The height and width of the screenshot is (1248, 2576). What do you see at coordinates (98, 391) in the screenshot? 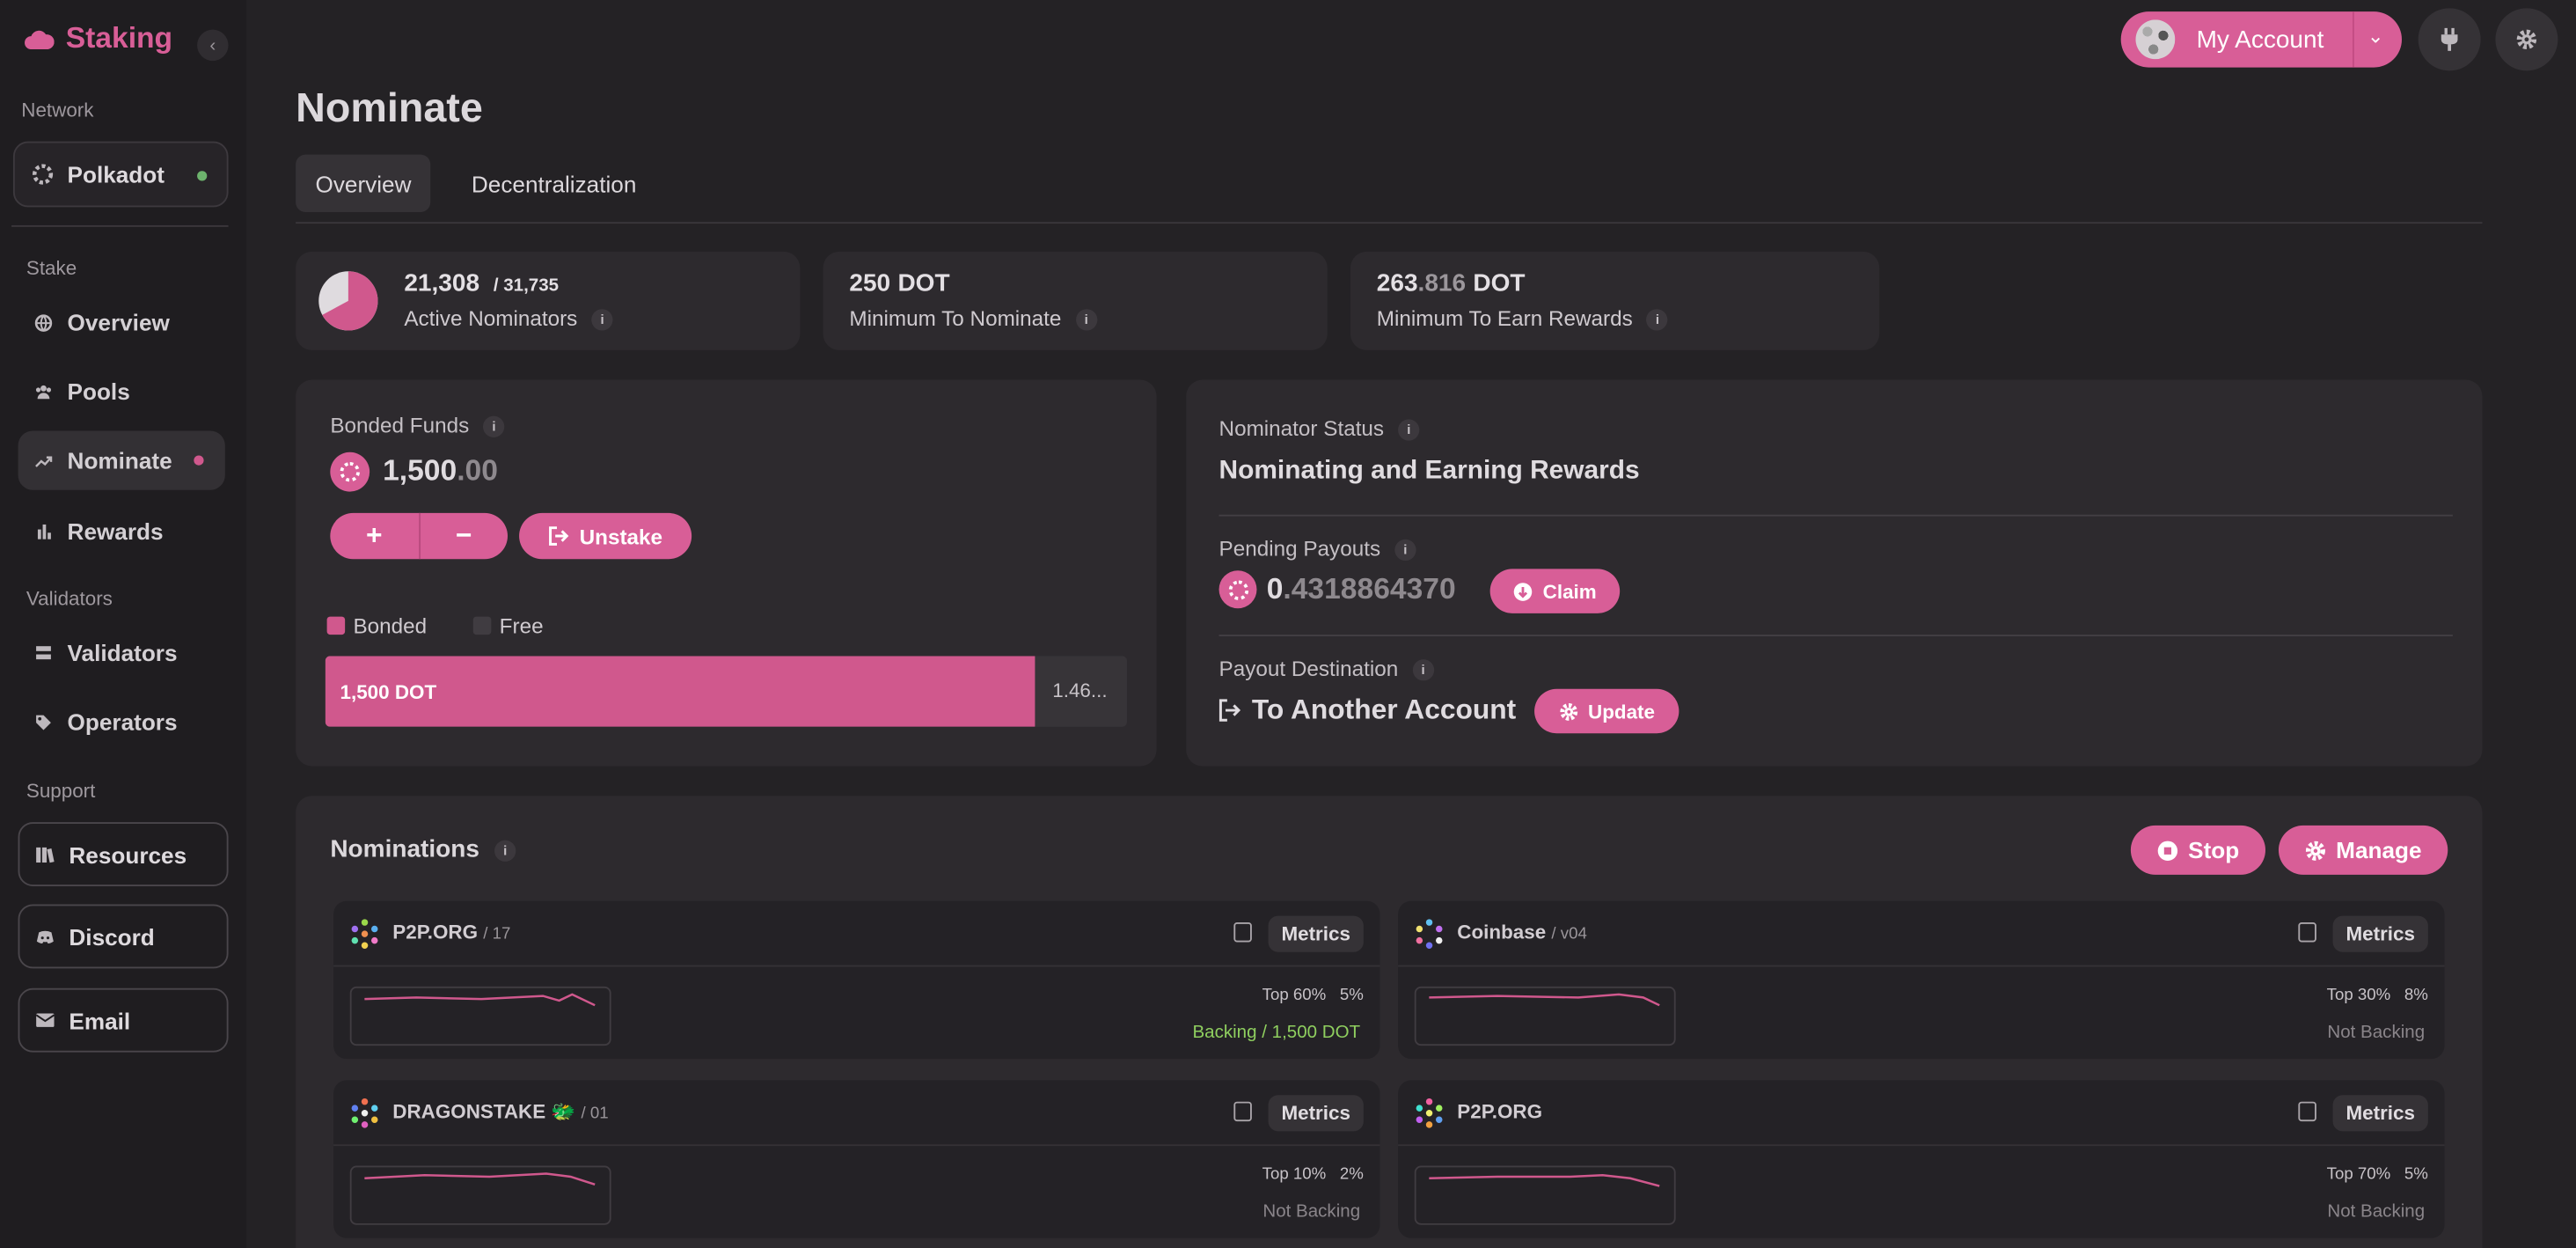
I see `sidebar-item-label: Pools` at bounding box center [98, 391].